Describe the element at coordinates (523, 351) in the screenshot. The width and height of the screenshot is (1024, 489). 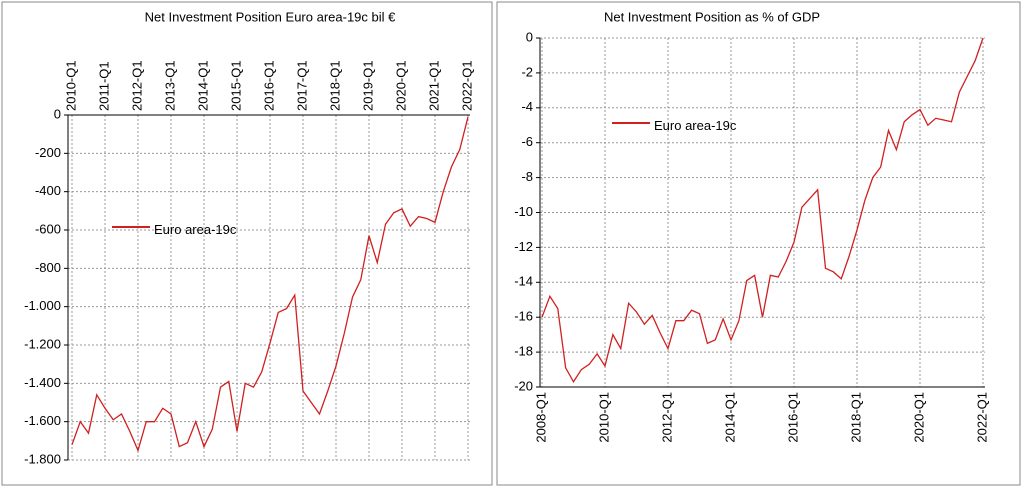
I see `y-tick-label: -18` at that location.